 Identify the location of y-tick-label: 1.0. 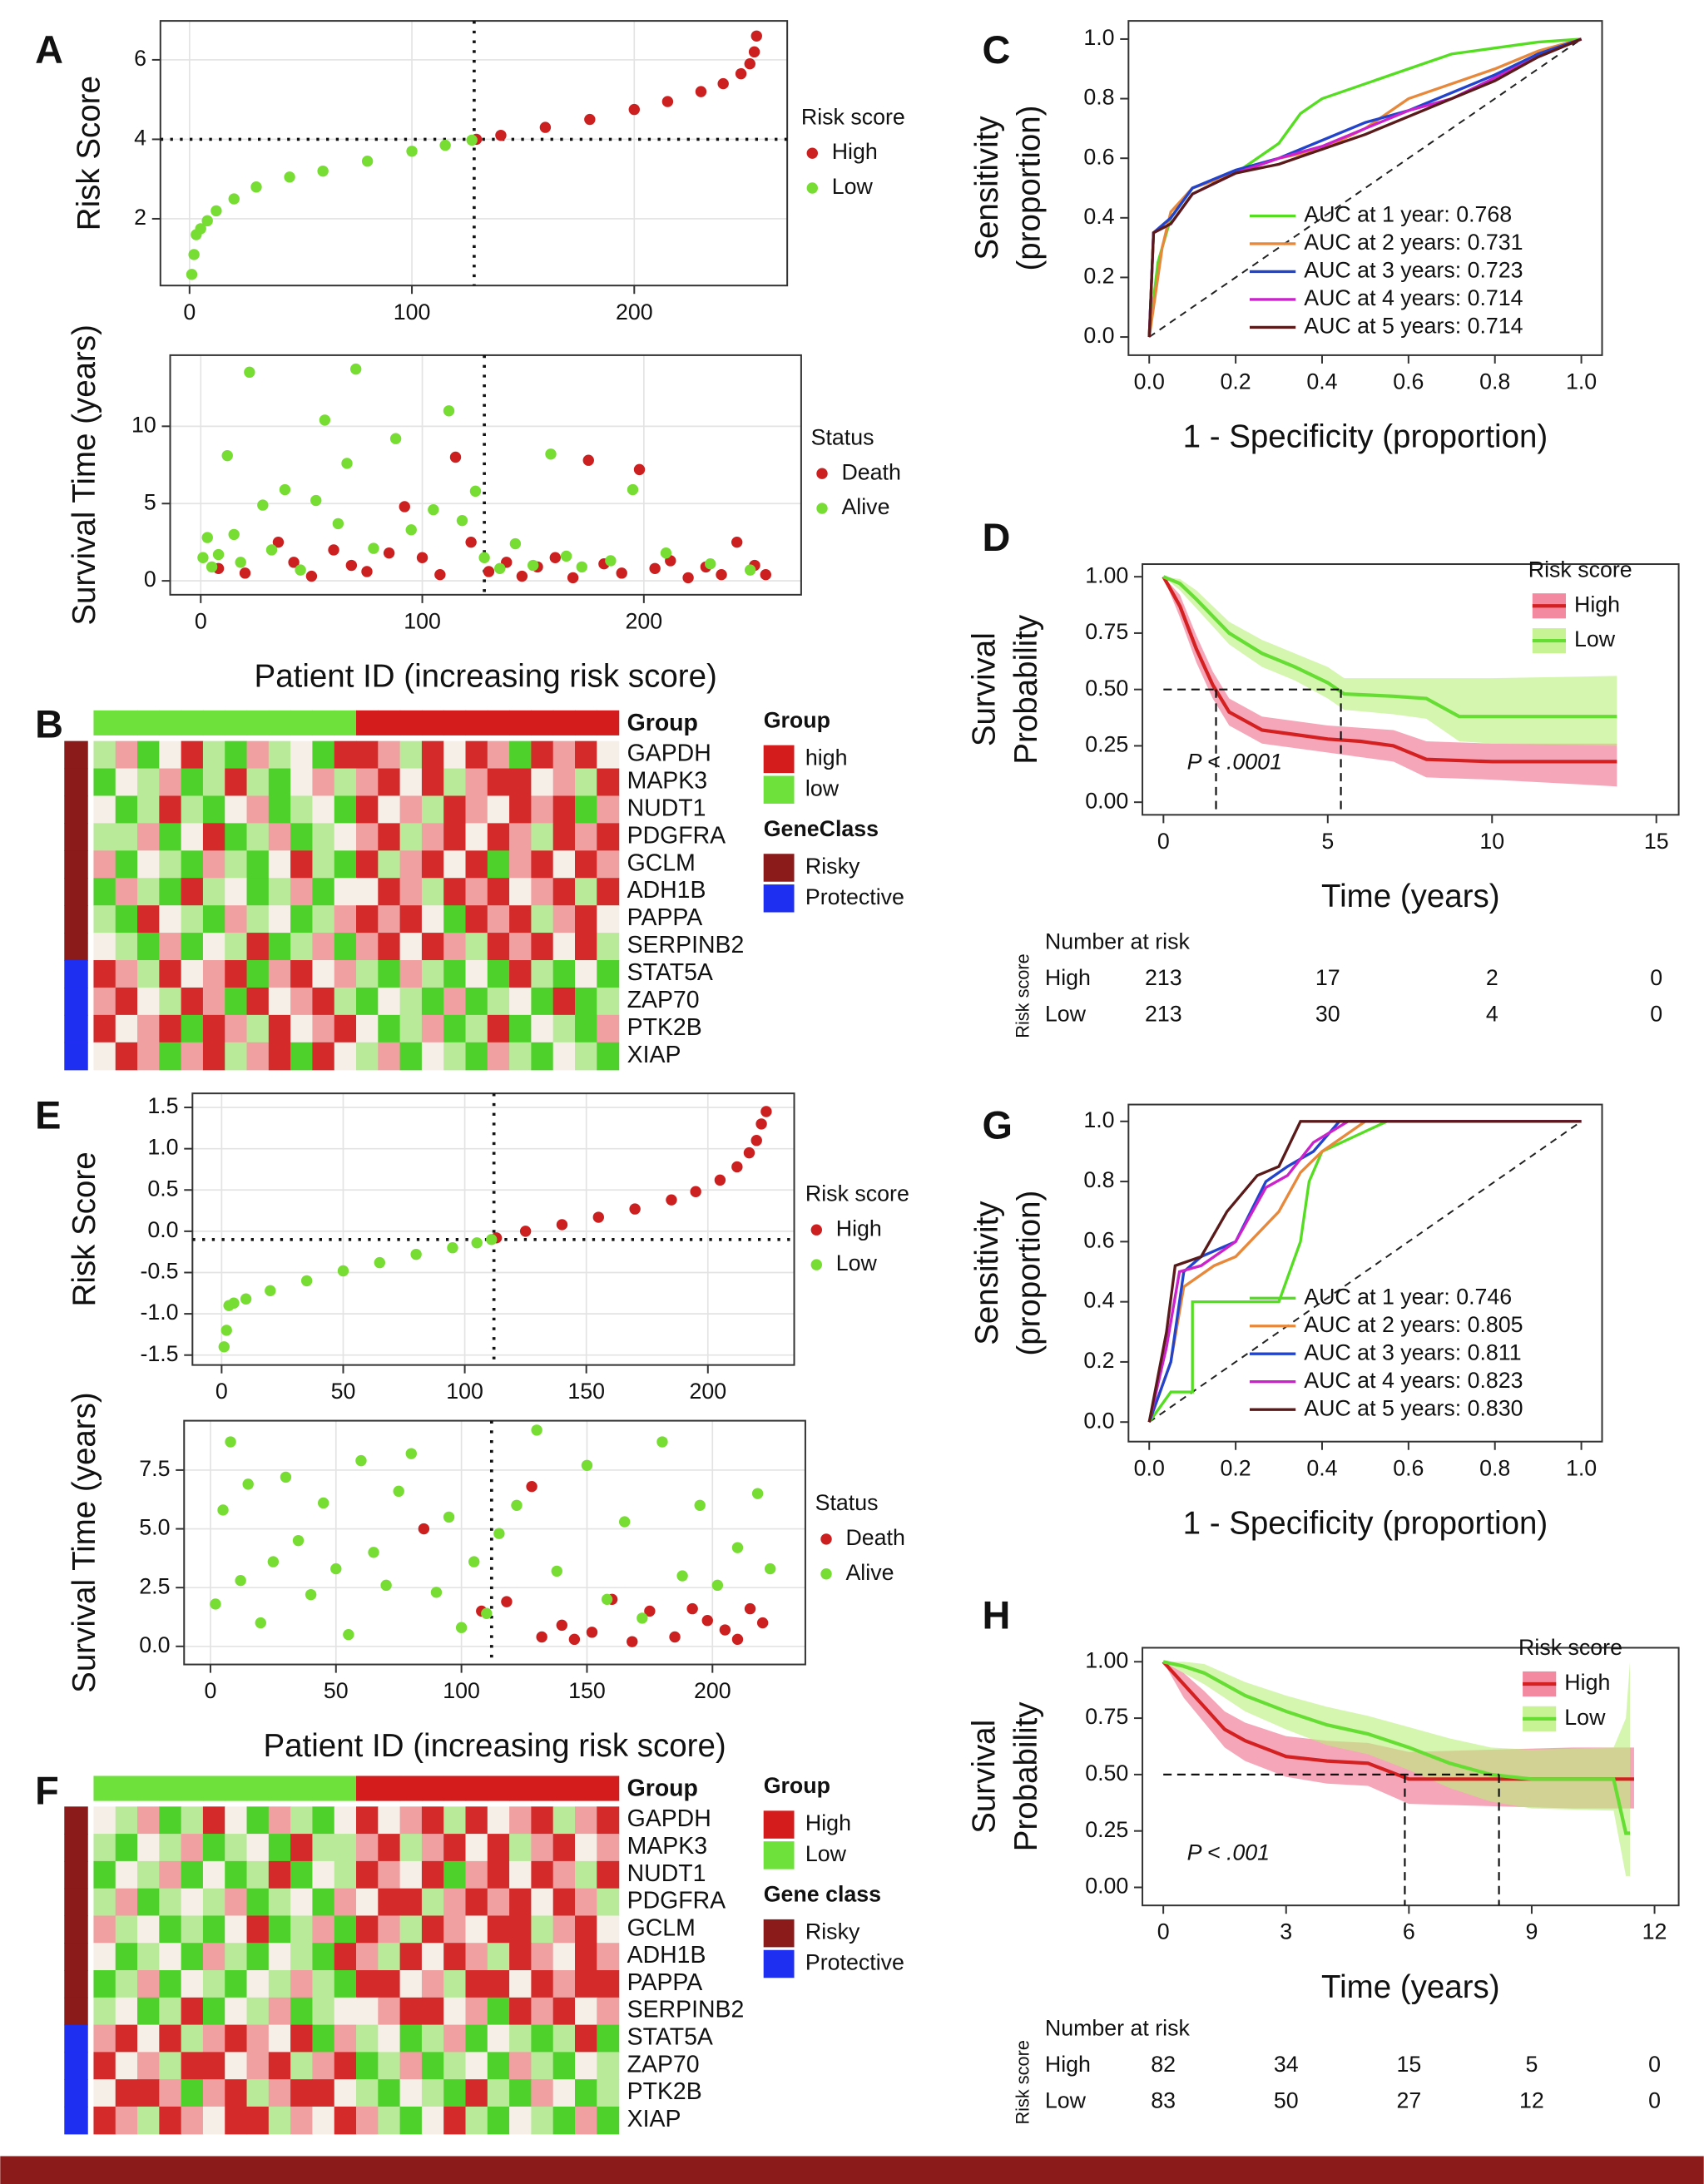
(1098, 37).